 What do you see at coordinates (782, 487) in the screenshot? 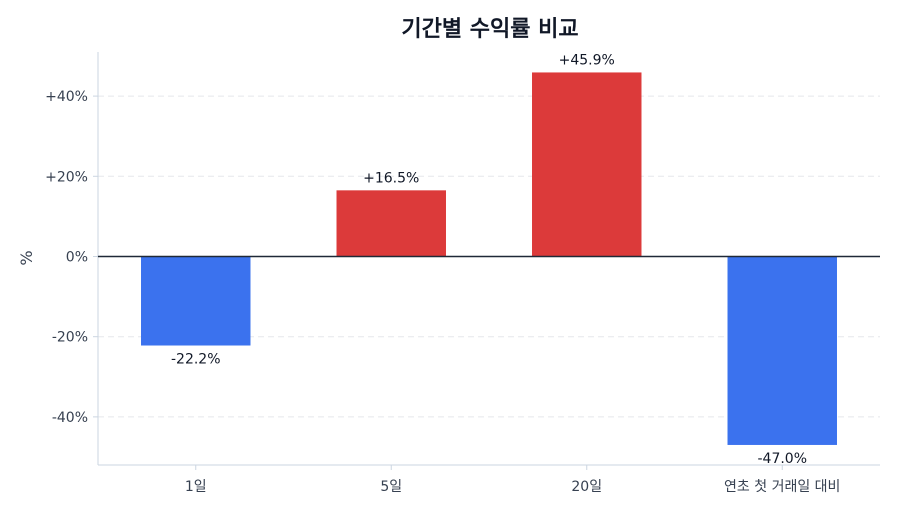
I see `x-tick-label: 연초 첫 거래일 대비` at bounding box center [782, 487].